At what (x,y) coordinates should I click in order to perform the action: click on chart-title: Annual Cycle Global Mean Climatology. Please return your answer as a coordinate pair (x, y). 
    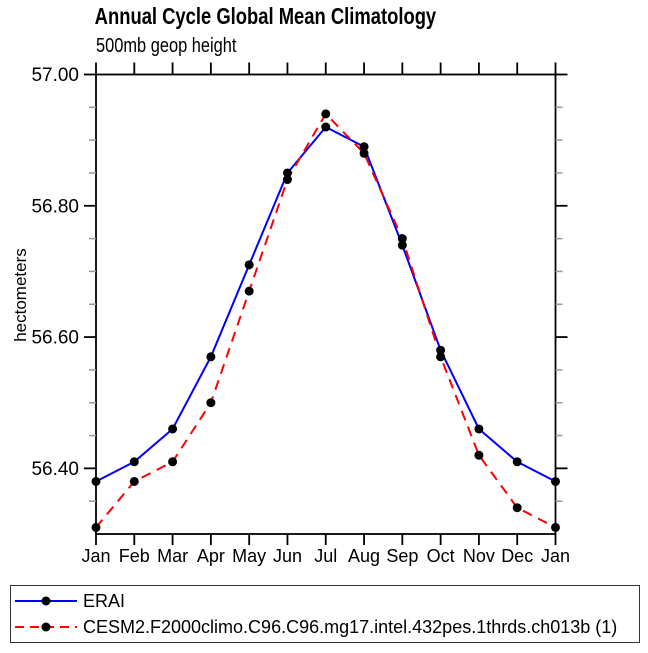
    Looking at the image, I should click on (265, 16).